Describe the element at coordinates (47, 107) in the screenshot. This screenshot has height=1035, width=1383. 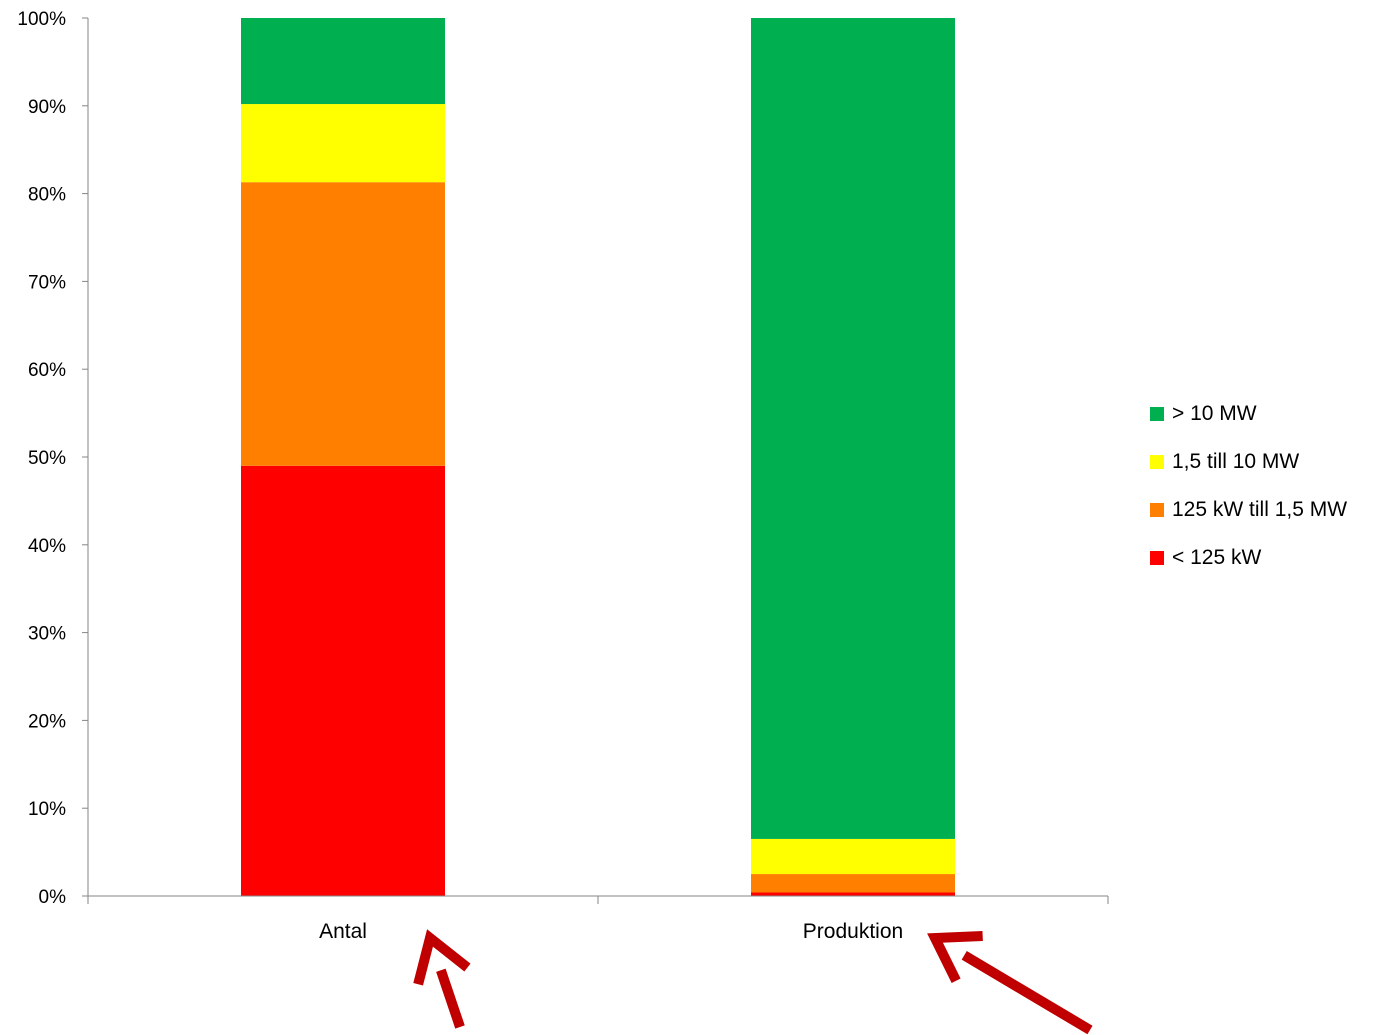
I see `y-tick-label: 90%` at that location.